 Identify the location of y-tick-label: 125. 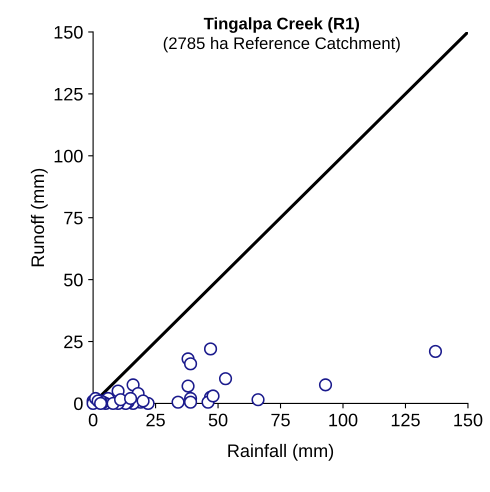
(68, 94).